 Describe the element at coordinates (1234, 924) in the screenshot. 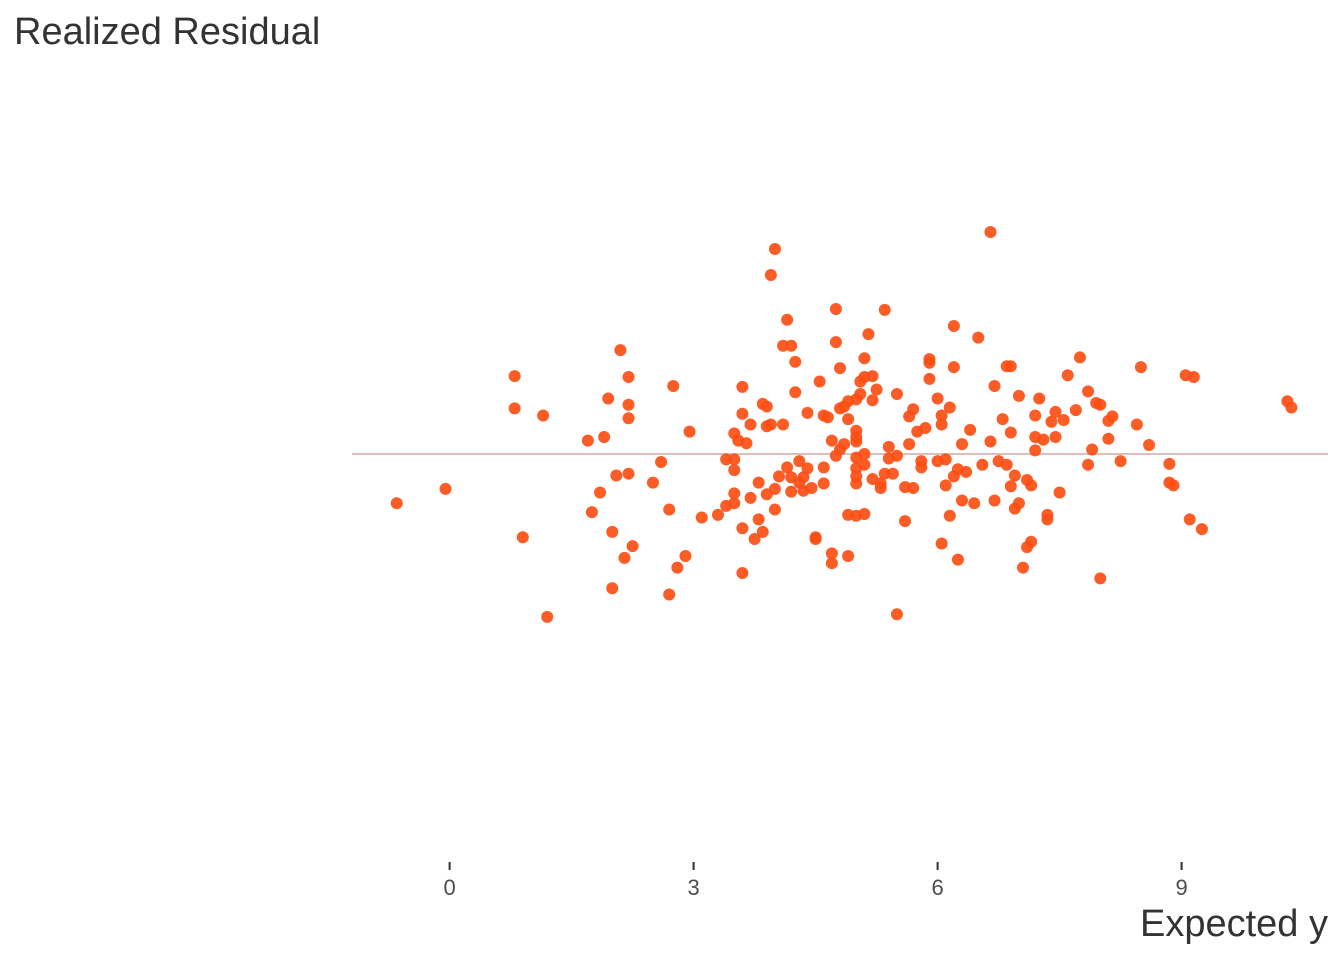

I see `x-axis-label: Expected y` at that location.